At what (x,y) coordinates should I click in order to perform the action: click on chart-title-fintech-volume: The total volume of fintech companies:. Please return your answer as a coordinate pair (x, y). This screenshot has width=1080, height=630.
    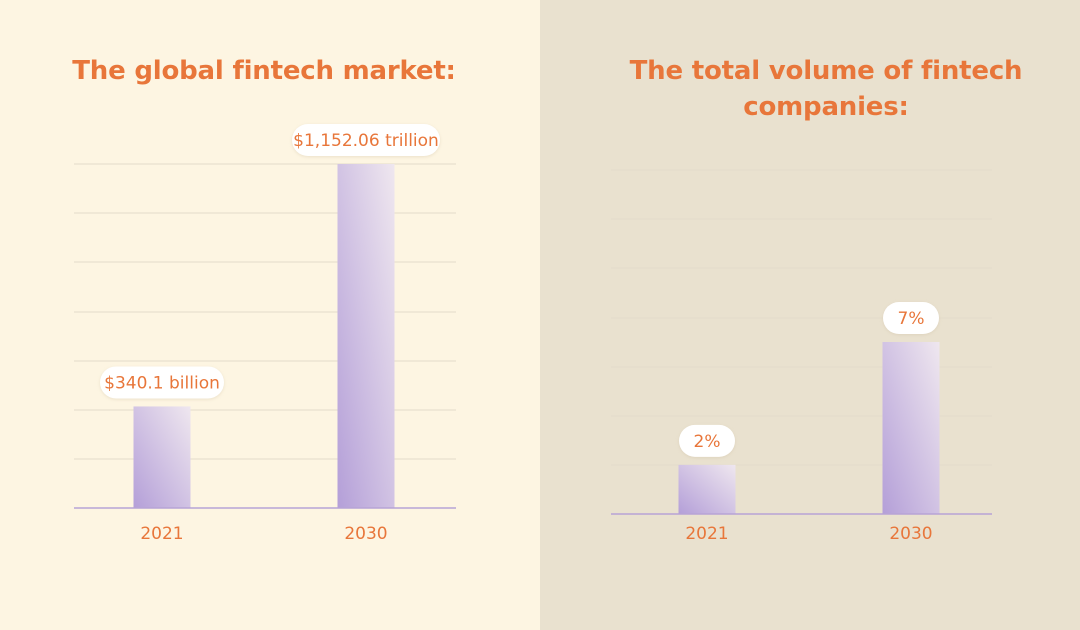
    Looking at the image, I should click on (826, 89).